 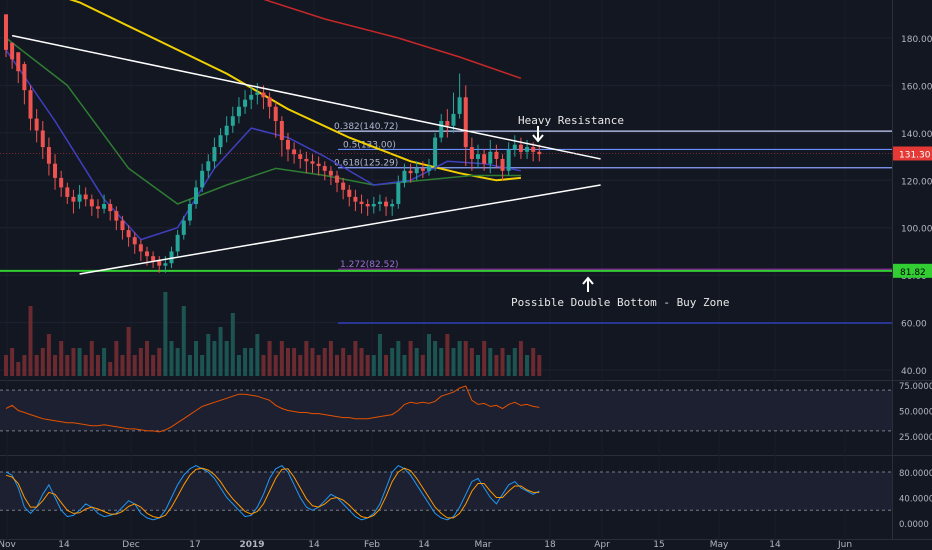 I want to click on support-price-tag, so click(x=912, y=270).